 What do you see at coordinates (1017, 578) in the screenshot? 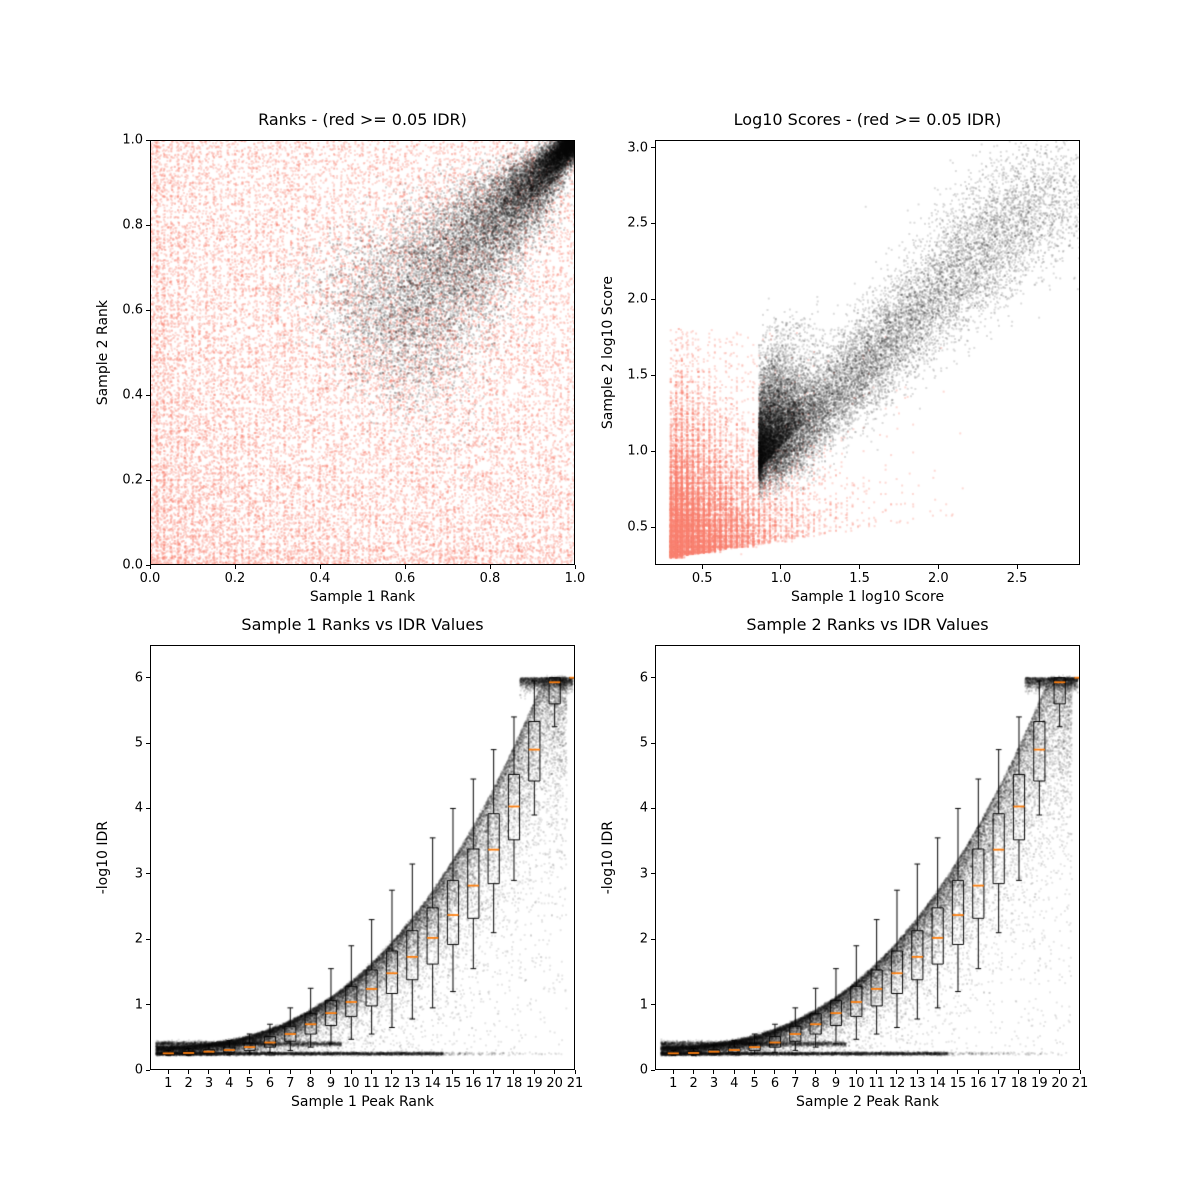
I see `x-tick-label: 2.5` at bounding box center [1017, 578].